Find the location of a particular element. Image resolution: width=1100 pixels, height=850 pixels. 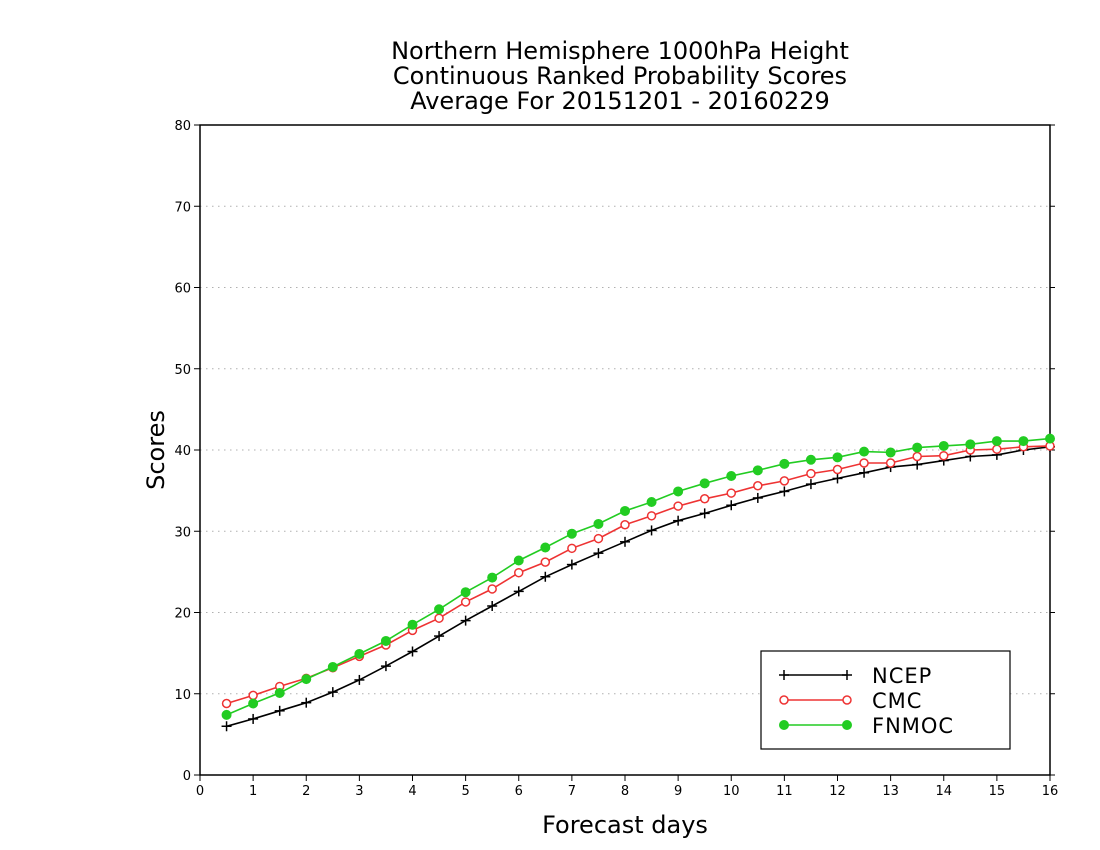

x-tick-label: 15 is located at coordinates (997, 791).